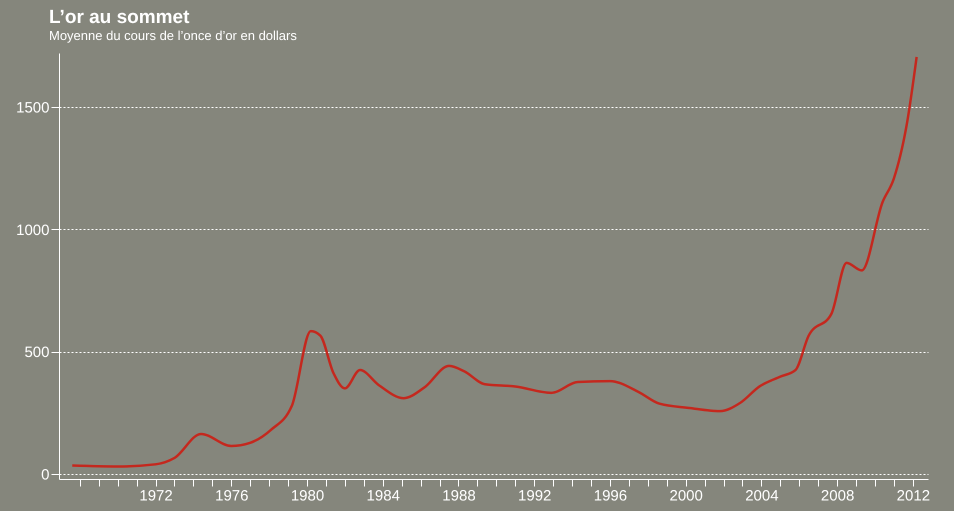 Image resolution: width=954 pixels, height=511 pixels. I want to click on x-tick-label: 2008, so click(837, 496).